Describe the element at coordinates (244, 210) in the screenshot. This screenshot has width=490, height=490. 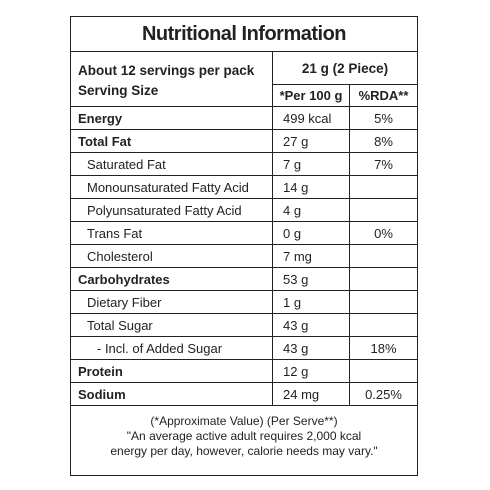
I see `nutrient-row-polyunsaturated: Polyunsaturated Fatty Acid 4 g` at that location.